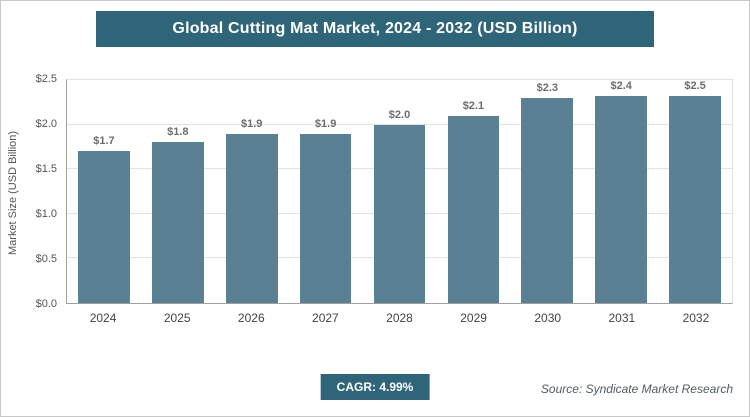  I want to click on x-axis-label: 2026, so click(251, 318).